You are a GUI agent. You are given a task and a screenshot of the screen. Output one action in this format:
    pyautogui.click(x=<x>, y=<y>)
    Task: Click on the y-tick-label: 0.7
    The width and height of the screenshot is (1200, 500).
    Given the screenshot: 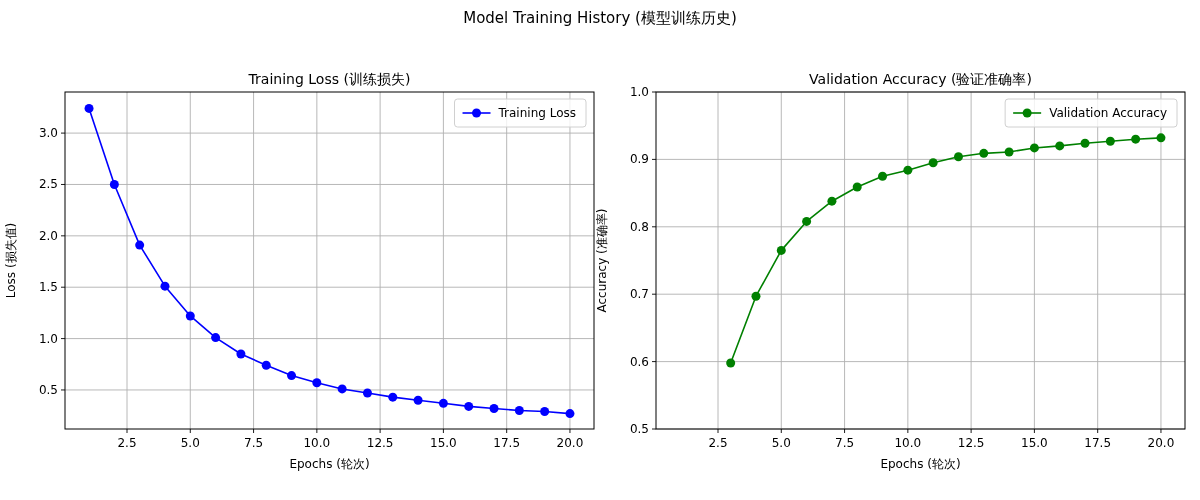 What is the action you would take?
    pyautogui.click(x=639, y=294)
    